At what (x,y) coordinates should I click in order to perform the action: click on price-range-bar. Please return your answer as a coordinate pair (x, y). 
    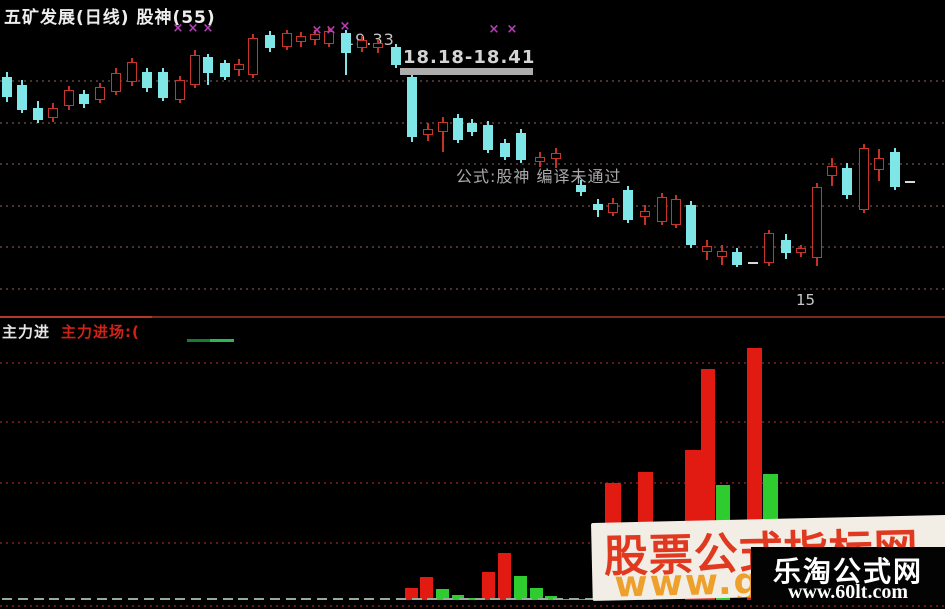
    Looking at the image, I should click on (466, 71).